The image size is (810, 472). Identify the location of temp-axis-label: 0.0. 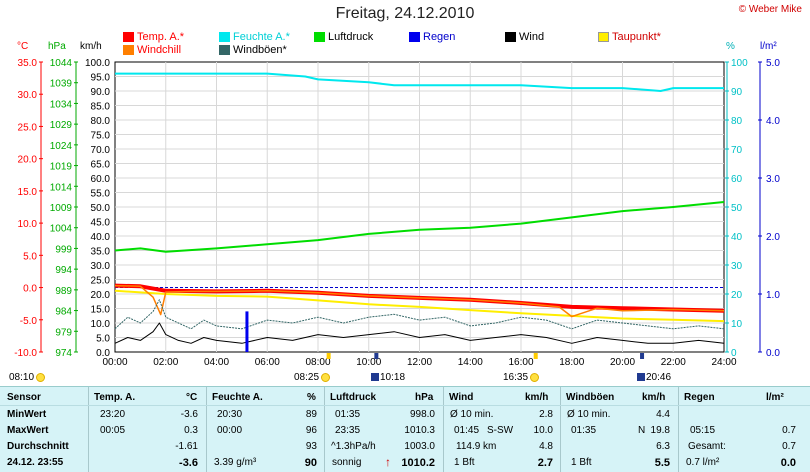
(30, 289).